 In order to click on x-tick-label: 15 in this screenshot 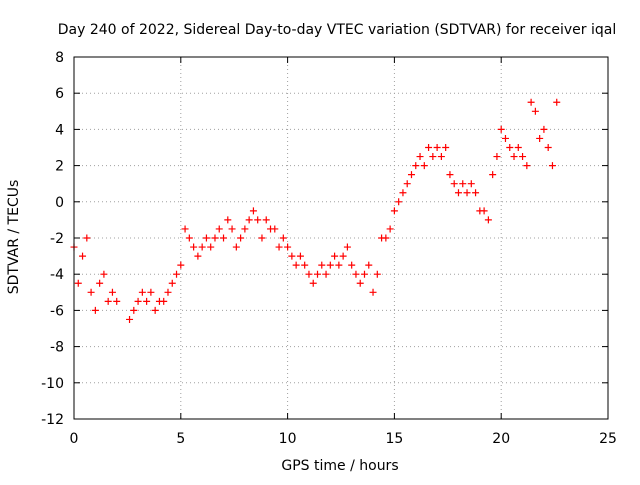, I will do `click(394, 439)`.